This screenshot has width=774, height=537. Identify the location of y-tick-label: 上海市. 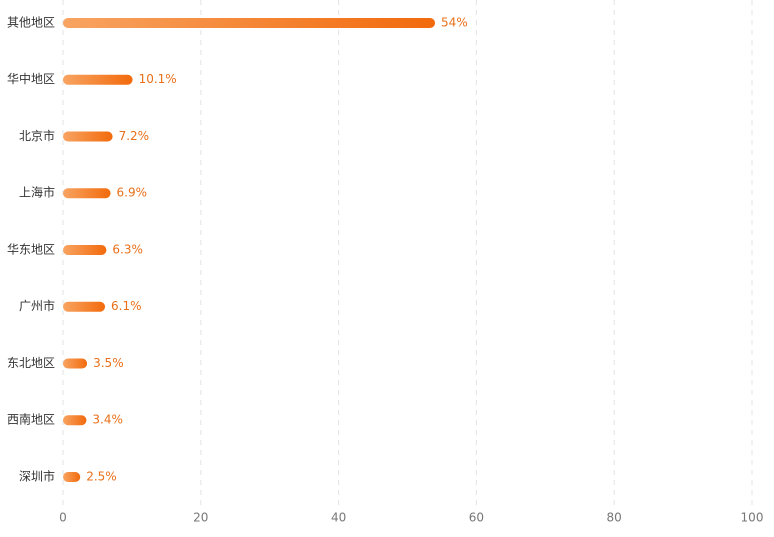
(37, 192).